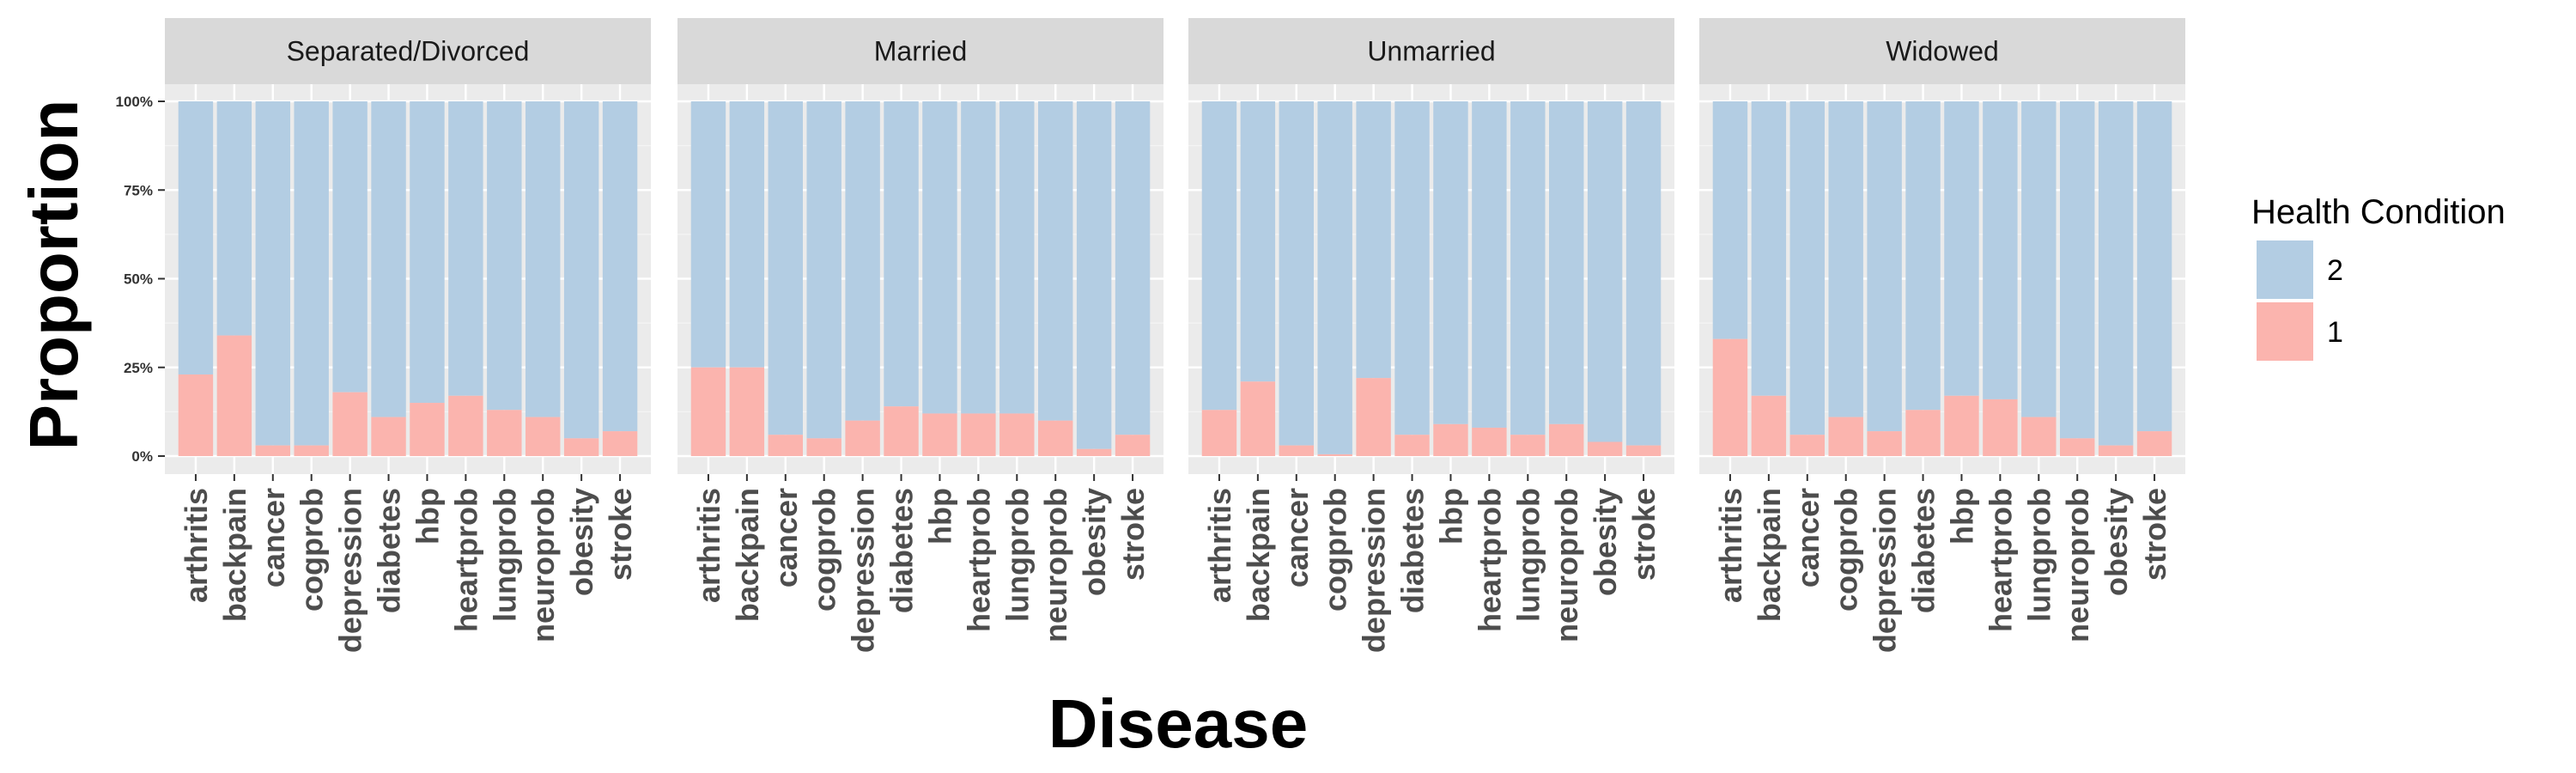 The height and width of the screenshot is (773, 2576). I want to click on x-axis-title: Disease, so click(1178, 723).